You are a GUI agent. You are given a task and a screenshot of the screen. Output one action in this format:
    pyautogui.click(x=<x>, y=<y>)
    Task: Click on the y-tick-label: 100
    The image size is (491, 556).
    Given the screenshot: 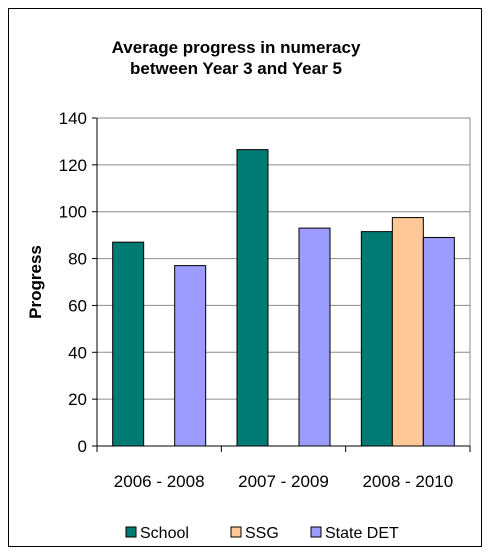 What is the action you would take?
    pyautogui.click(x=73, y=212)
    